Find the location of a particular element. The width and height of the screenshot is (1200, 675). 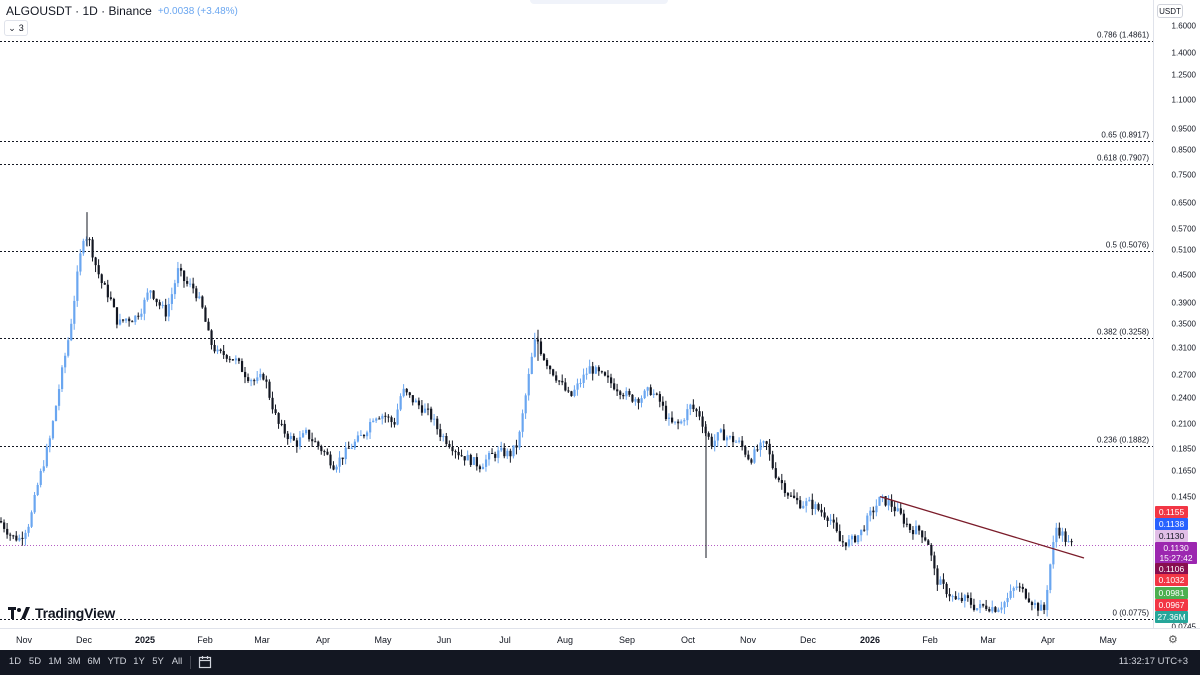

calendar-range-icon is located at coordinates (205, 662).